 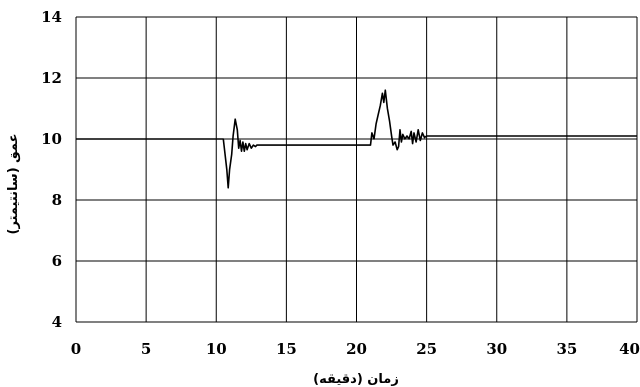 What do you see at coordinates (57, 200) in the screenshot?
I see `y-tick-label: 8` at bounding box center [57, 200].